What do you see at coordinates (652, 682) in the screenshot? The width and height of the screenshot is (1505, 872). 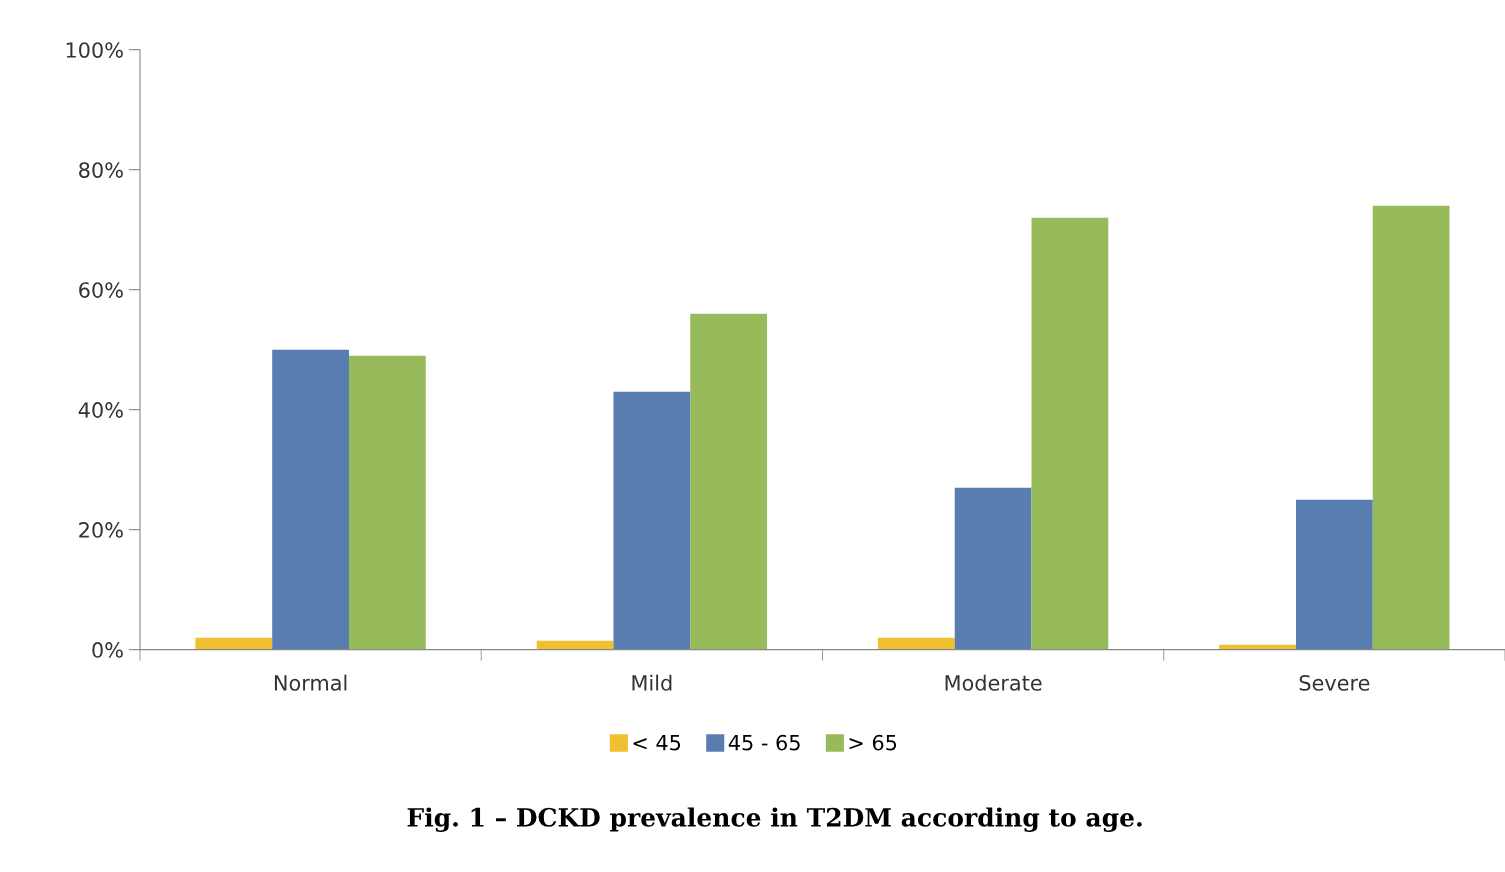 I see `x-tick-label: Mild` at bounding box center [652, 682].